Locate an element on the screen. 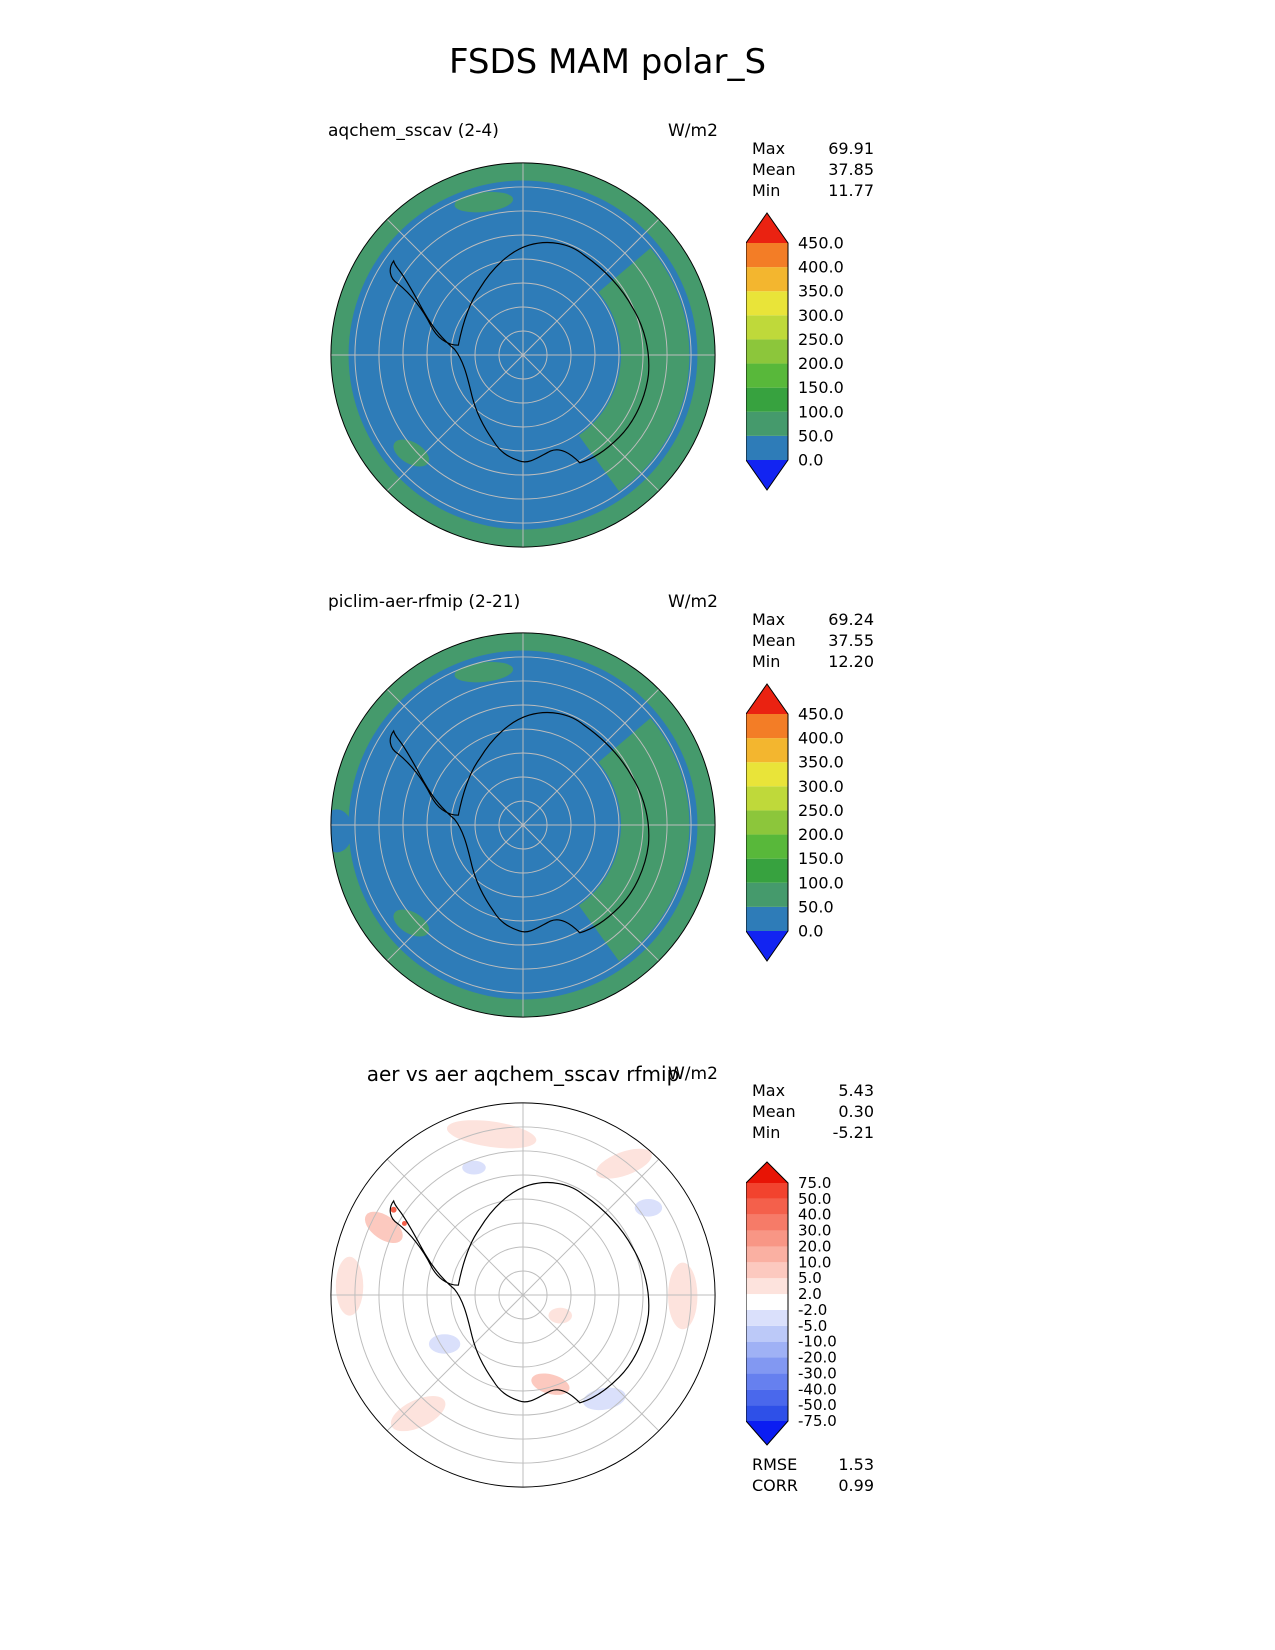 Image resolution: width=1275 pixels, height=1650 pixels. panel3-title: aer vs aer aqchem_sscav rfmip is located at coordinates (523, 1074).